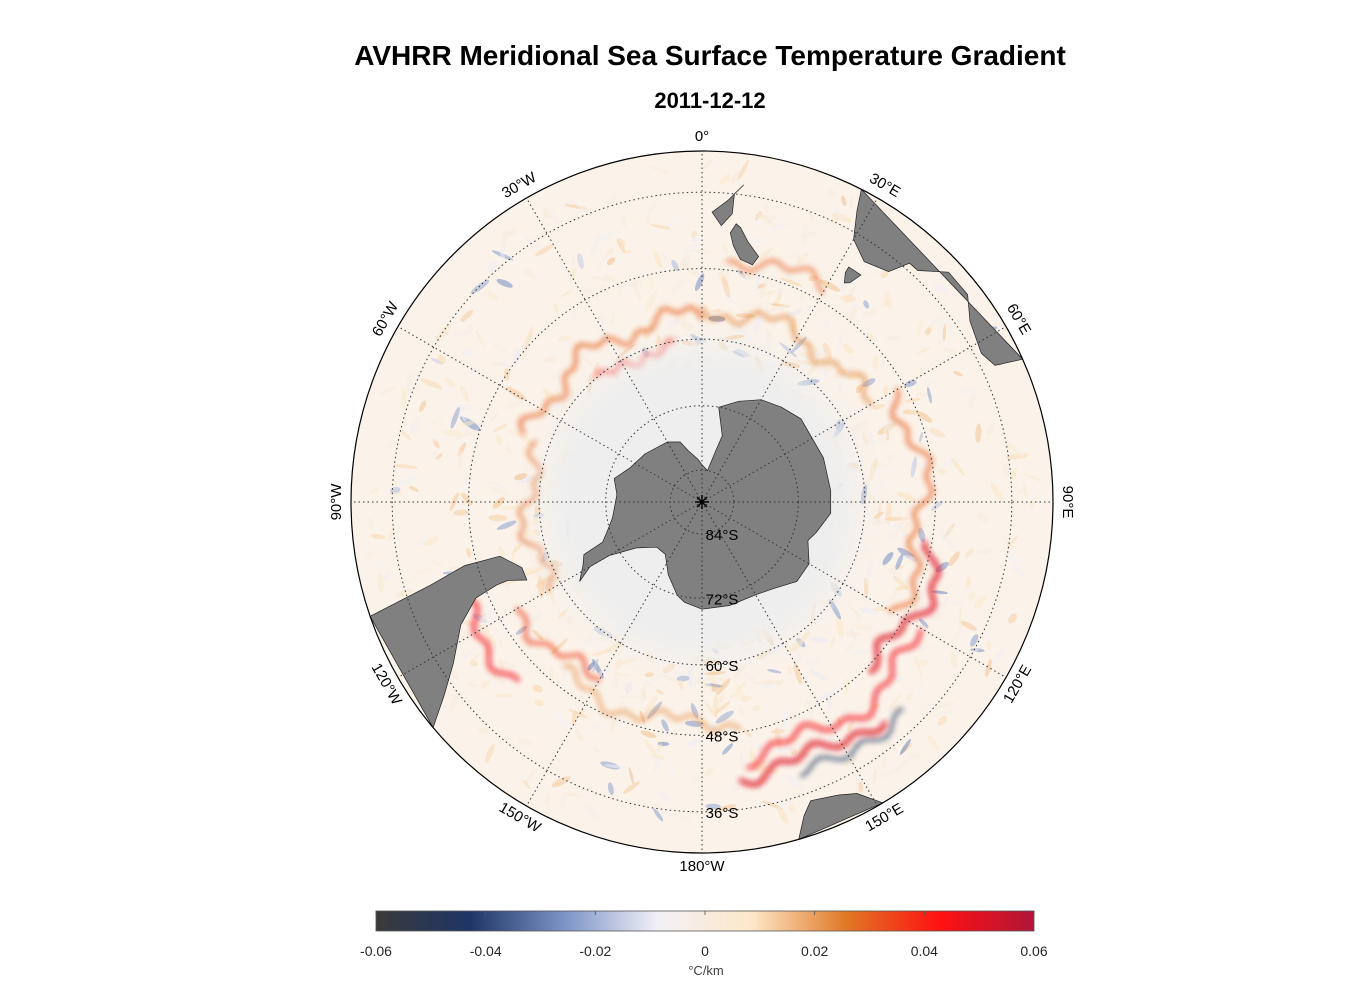  What do you see at coordinates (702, 866) in the screenshot?
I see `longitude-label: 180°W` at bounding box center [702, 866].